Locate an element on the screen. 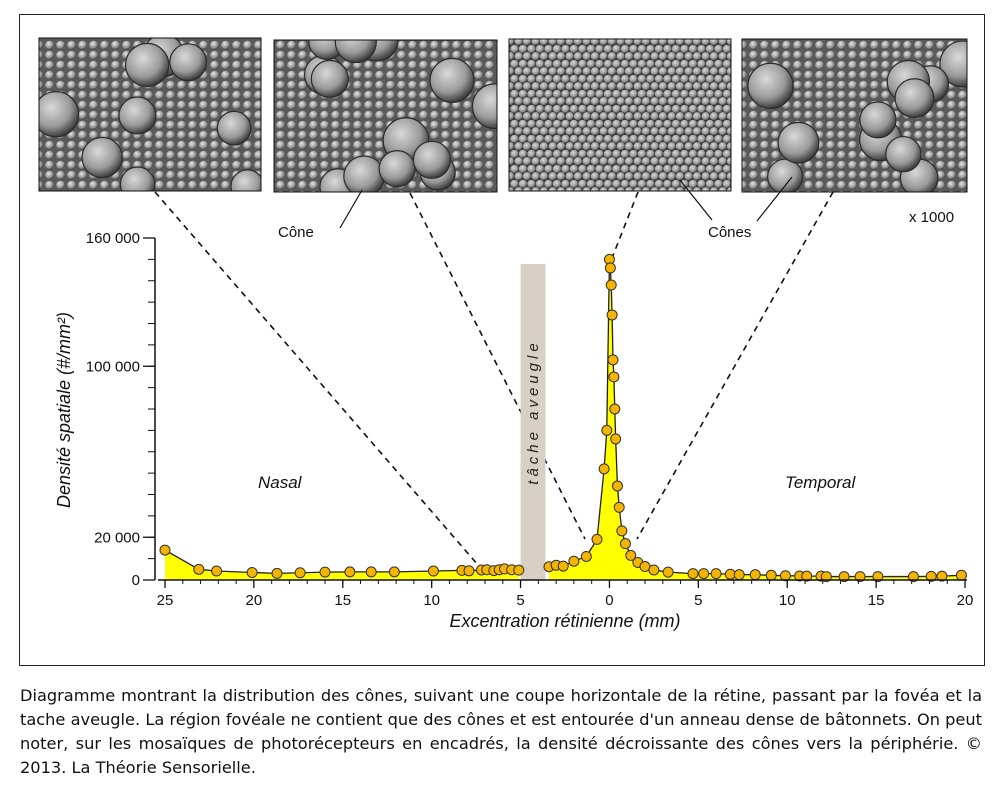  x-tick-label-8: 15 is located at coordinates (876, 600).